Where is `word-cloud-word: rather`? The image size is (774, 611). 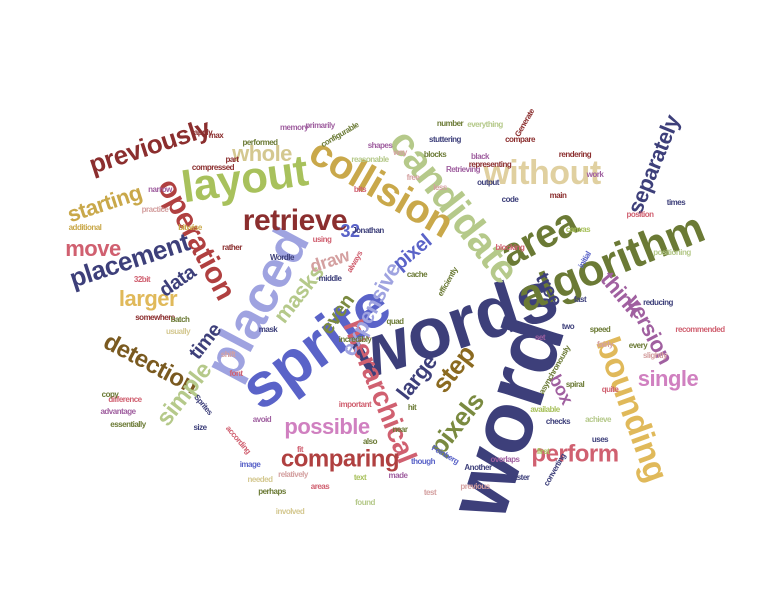 word-cloud-word: rather is located at coordinates (232, 247).